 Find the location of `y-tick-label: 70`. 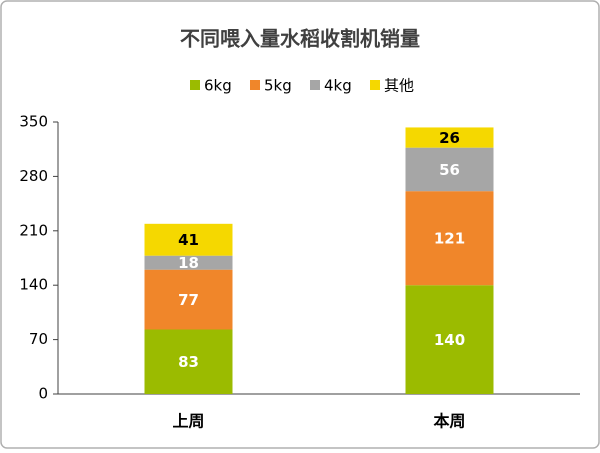

y-tick-label: 70 is located at coordinates (38, 339).